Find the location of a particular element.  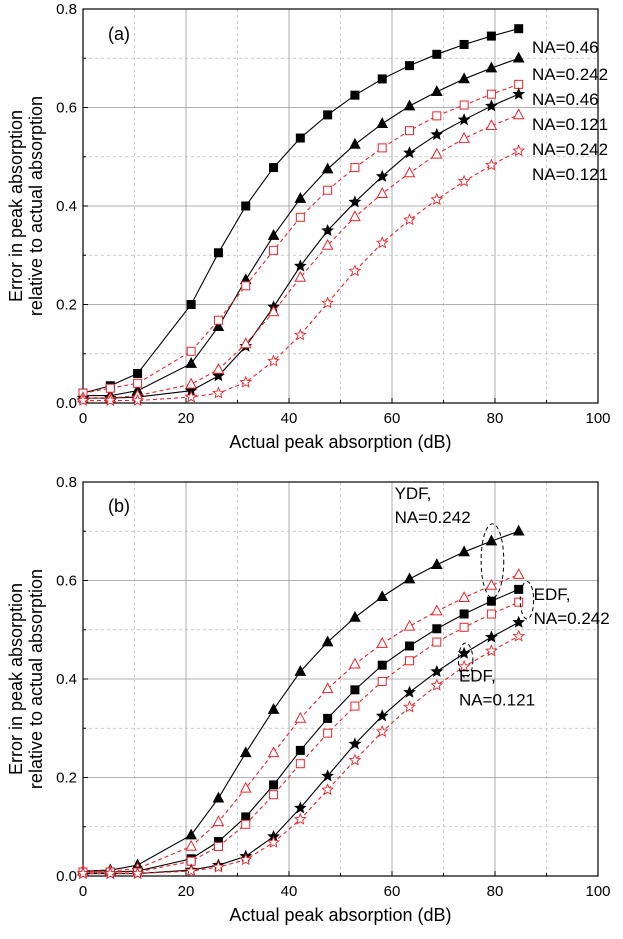

annotation-text: NA=0.242 is located at coordinates (572, 618).